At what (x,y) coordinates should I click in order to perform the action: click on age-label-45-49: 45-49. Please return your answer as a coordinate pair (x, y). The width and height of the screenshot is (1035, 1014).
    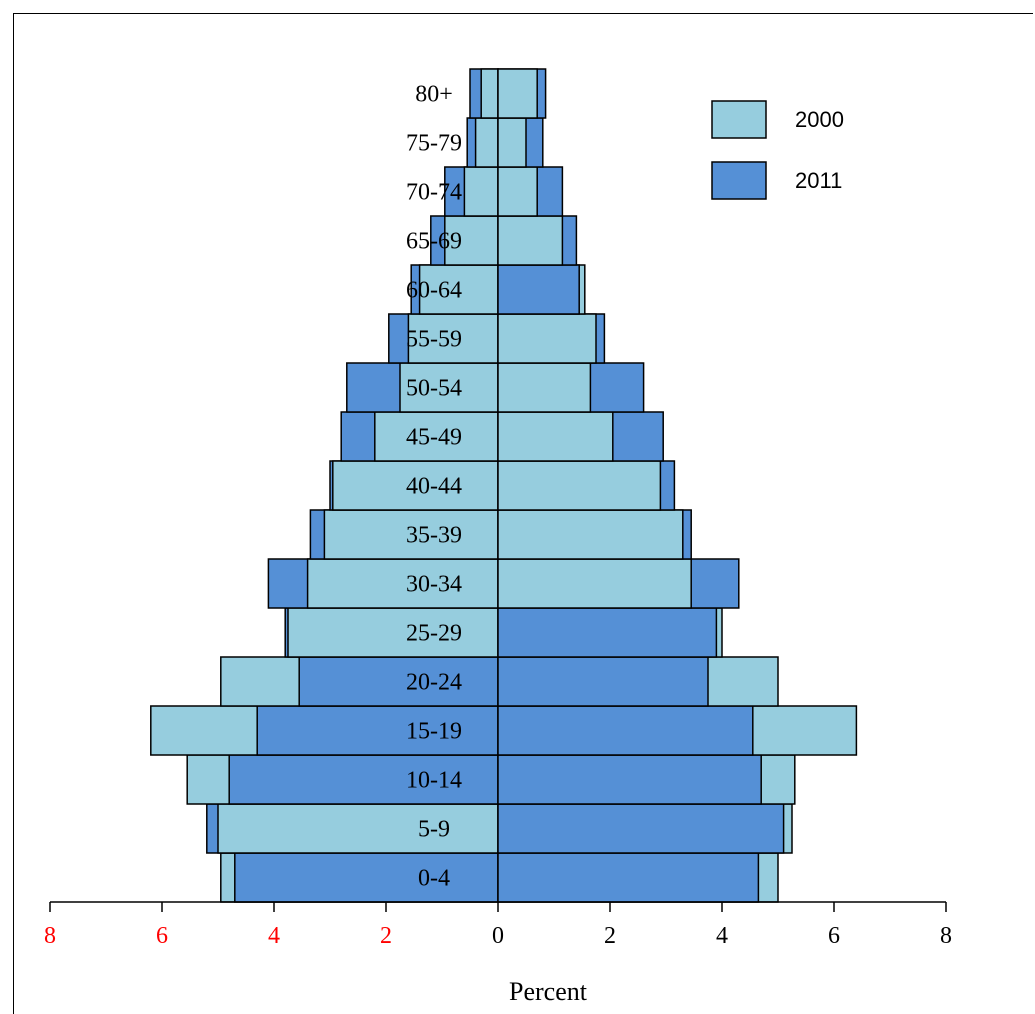
    Looking at the image, I should click on (434, 438).